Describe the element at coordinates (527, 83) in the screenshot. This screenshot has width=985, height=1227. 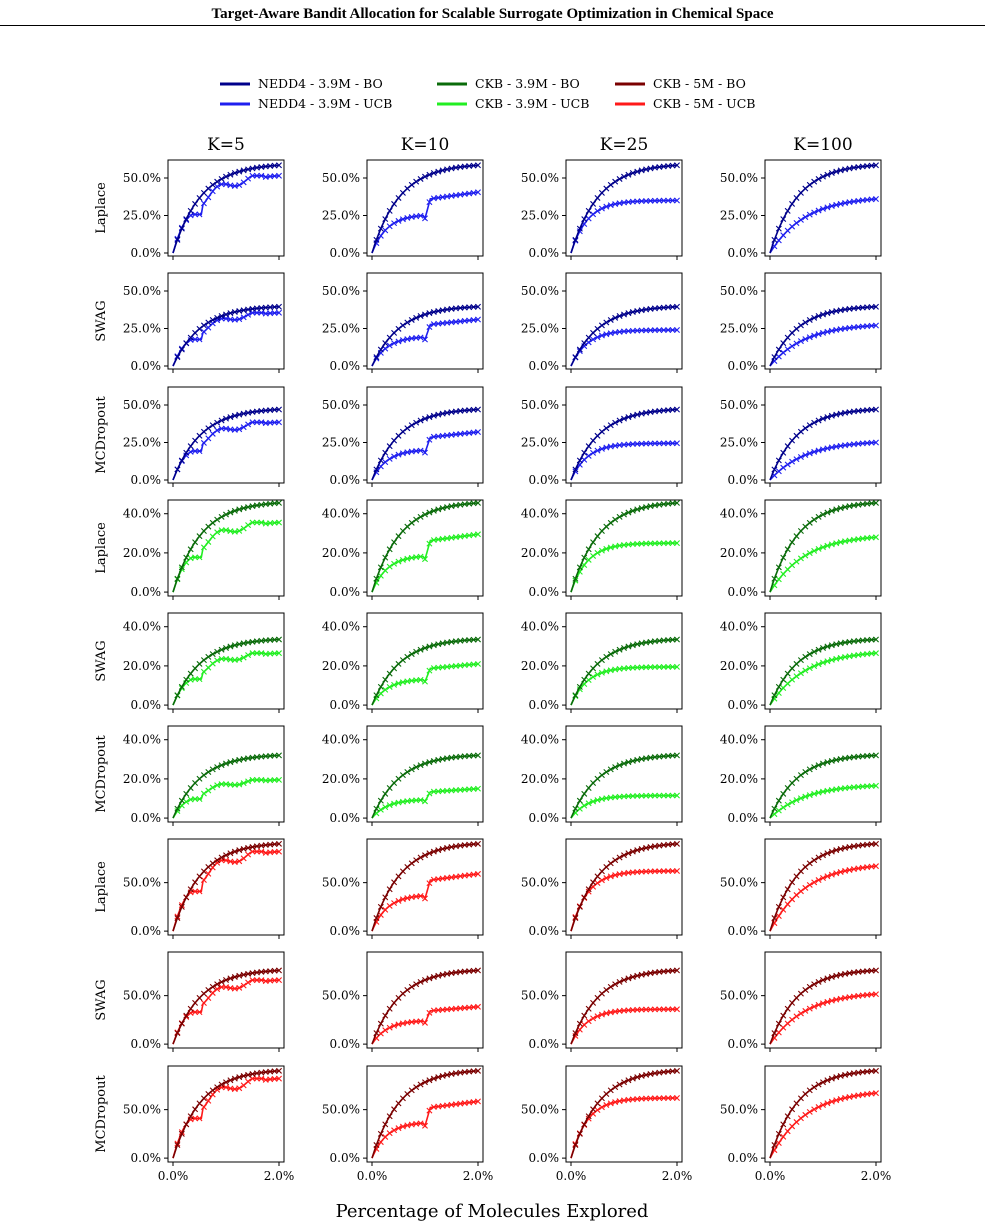
I see `legend-label: CKB - 3.9M - BO` at that location.